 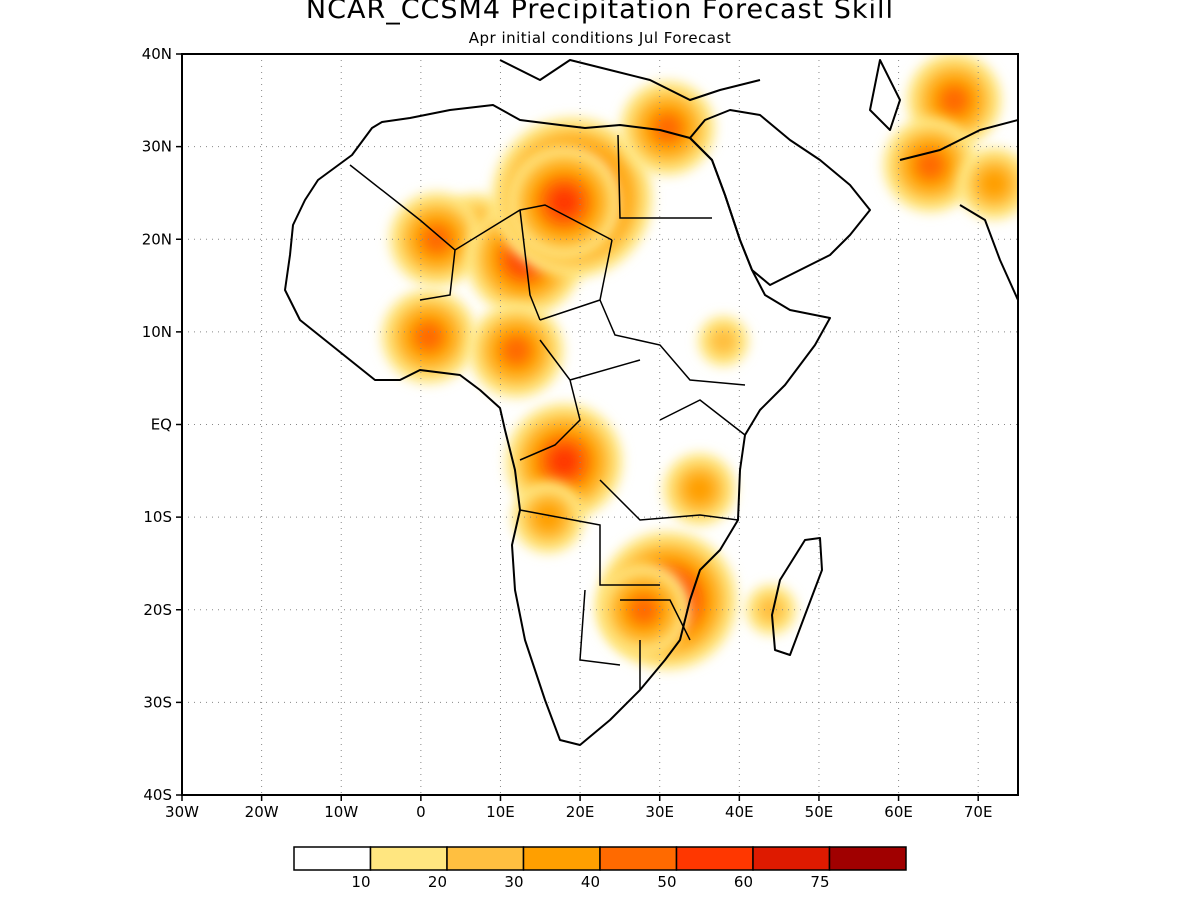 What do you see at coordinates (819, 812) in the screenshot?
I see `lon-tick-label: 50E` at bounding box center [819, 812].